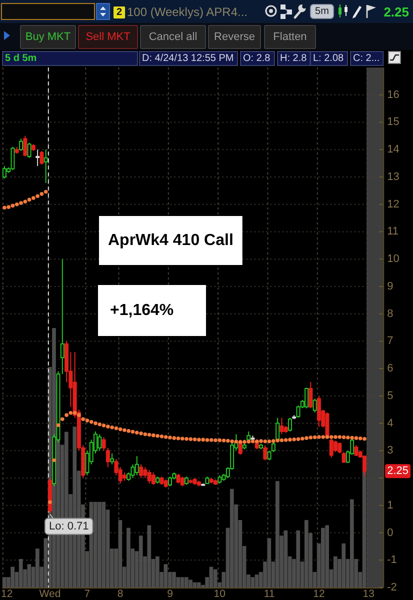  What do you see at coordinates (390, 396) in the screenshot?
I see `y-tick-label: 5` at bounding box center [390, 396].